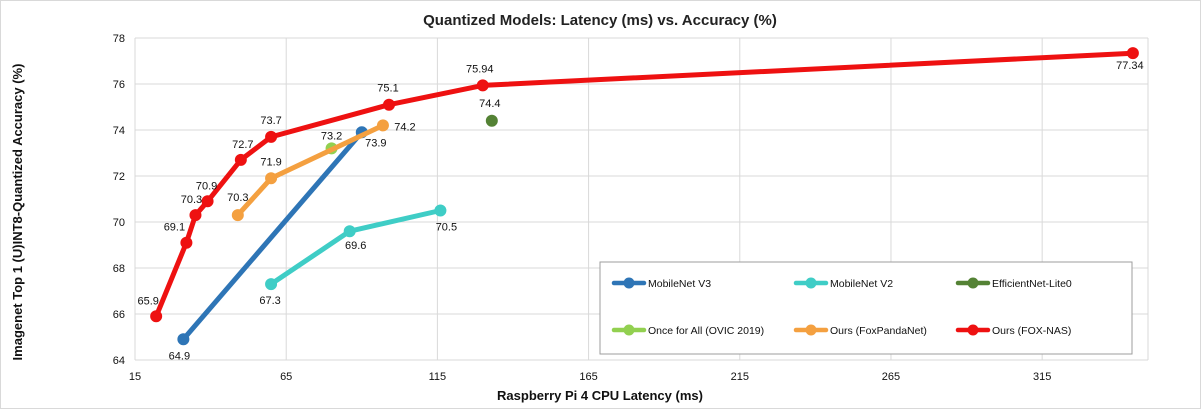 The height and width of the screenshot is (409, 1201). Describe the element at coordinates (740, 377) in the screenshot. I see `x-tick-label: 215` at that location.